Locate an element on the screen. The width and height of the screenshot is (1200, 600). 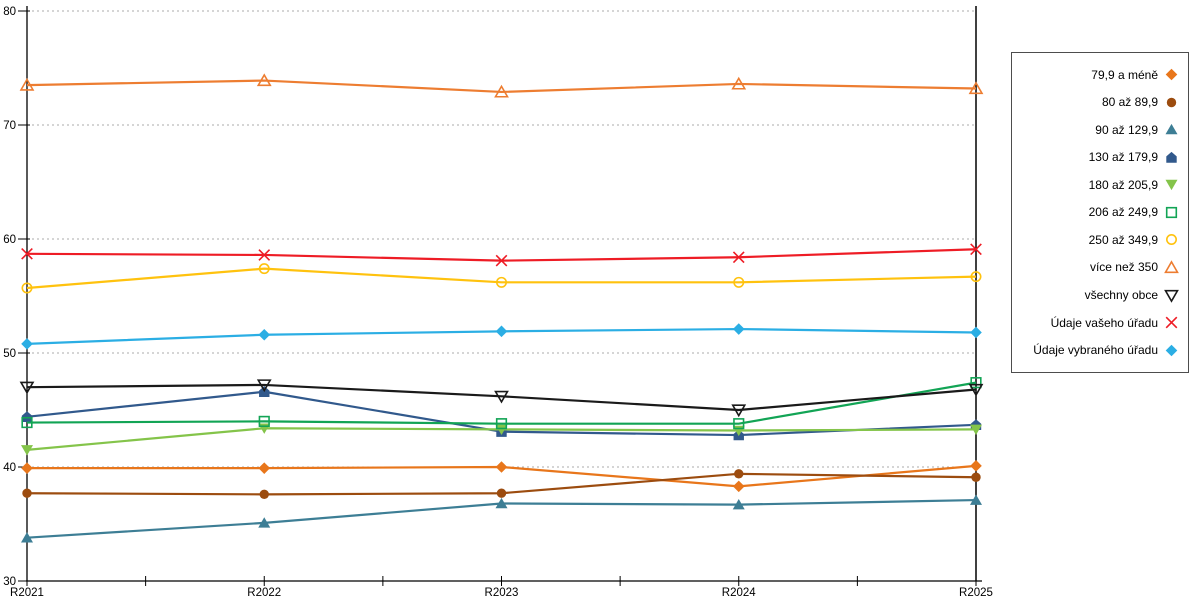
legend-label: 180 až 205,9 is located at coordinates (1123, 184).